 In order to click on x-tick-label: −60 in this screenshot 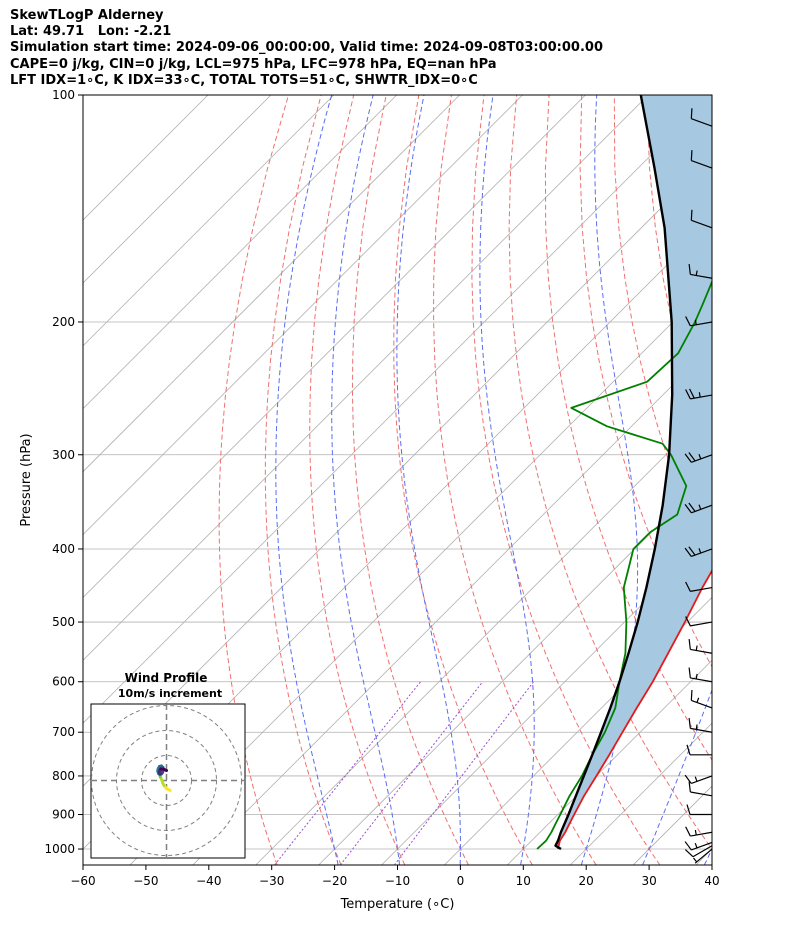, I will do `click(82, 881)`.